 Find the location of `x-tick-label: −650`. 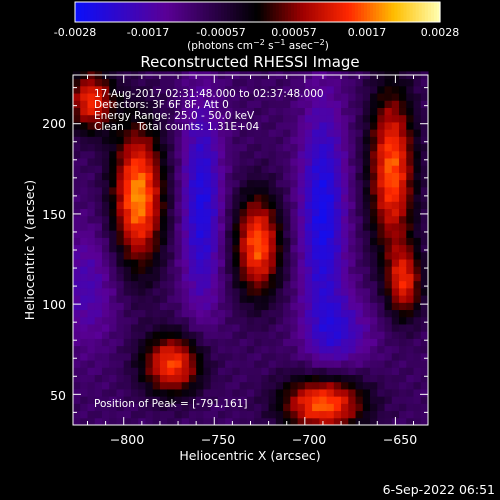

x-tick-label: −650 is located at coordinates (400, 439).